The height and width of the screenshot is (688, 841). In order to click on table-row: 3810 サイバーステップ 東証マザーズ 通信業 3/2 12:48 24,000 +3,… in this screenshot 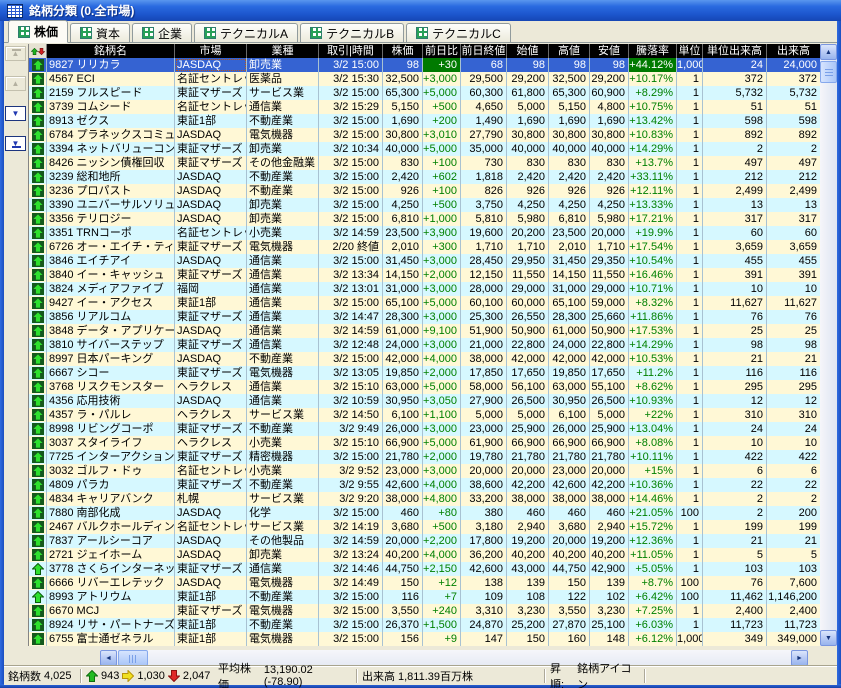, I will do `click(425, 345)`.